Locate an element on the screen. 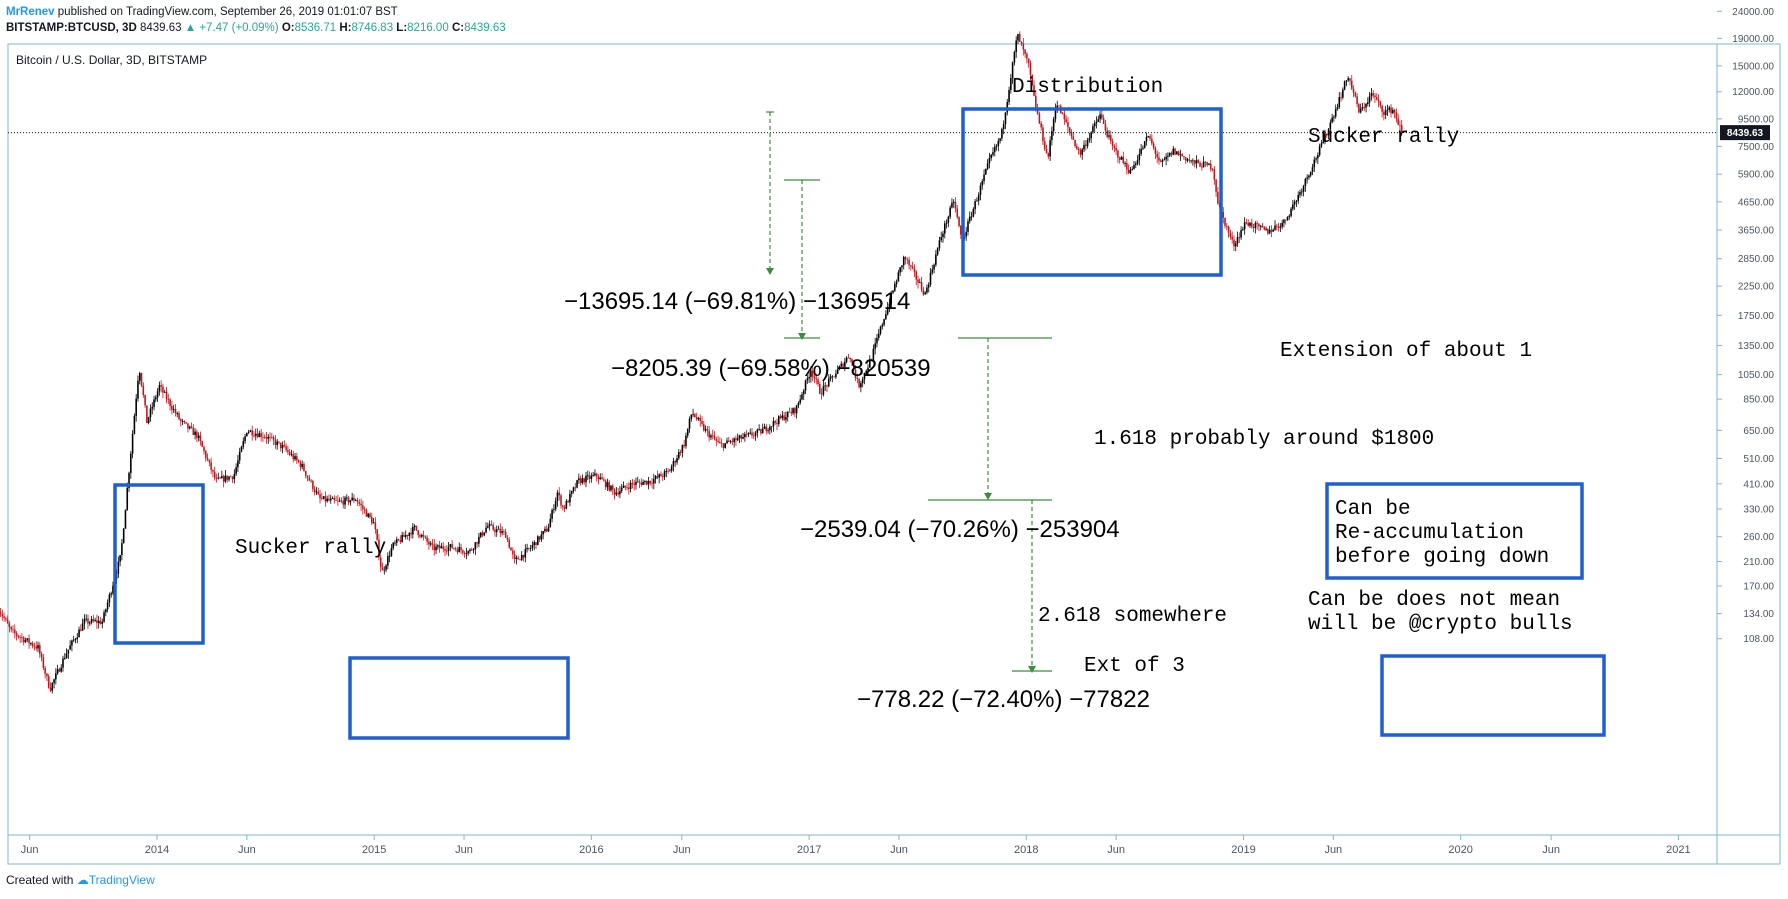 The image size is (1788, 899). label-ext-3: Ext of 3 is located at coordinates (1134, 666).